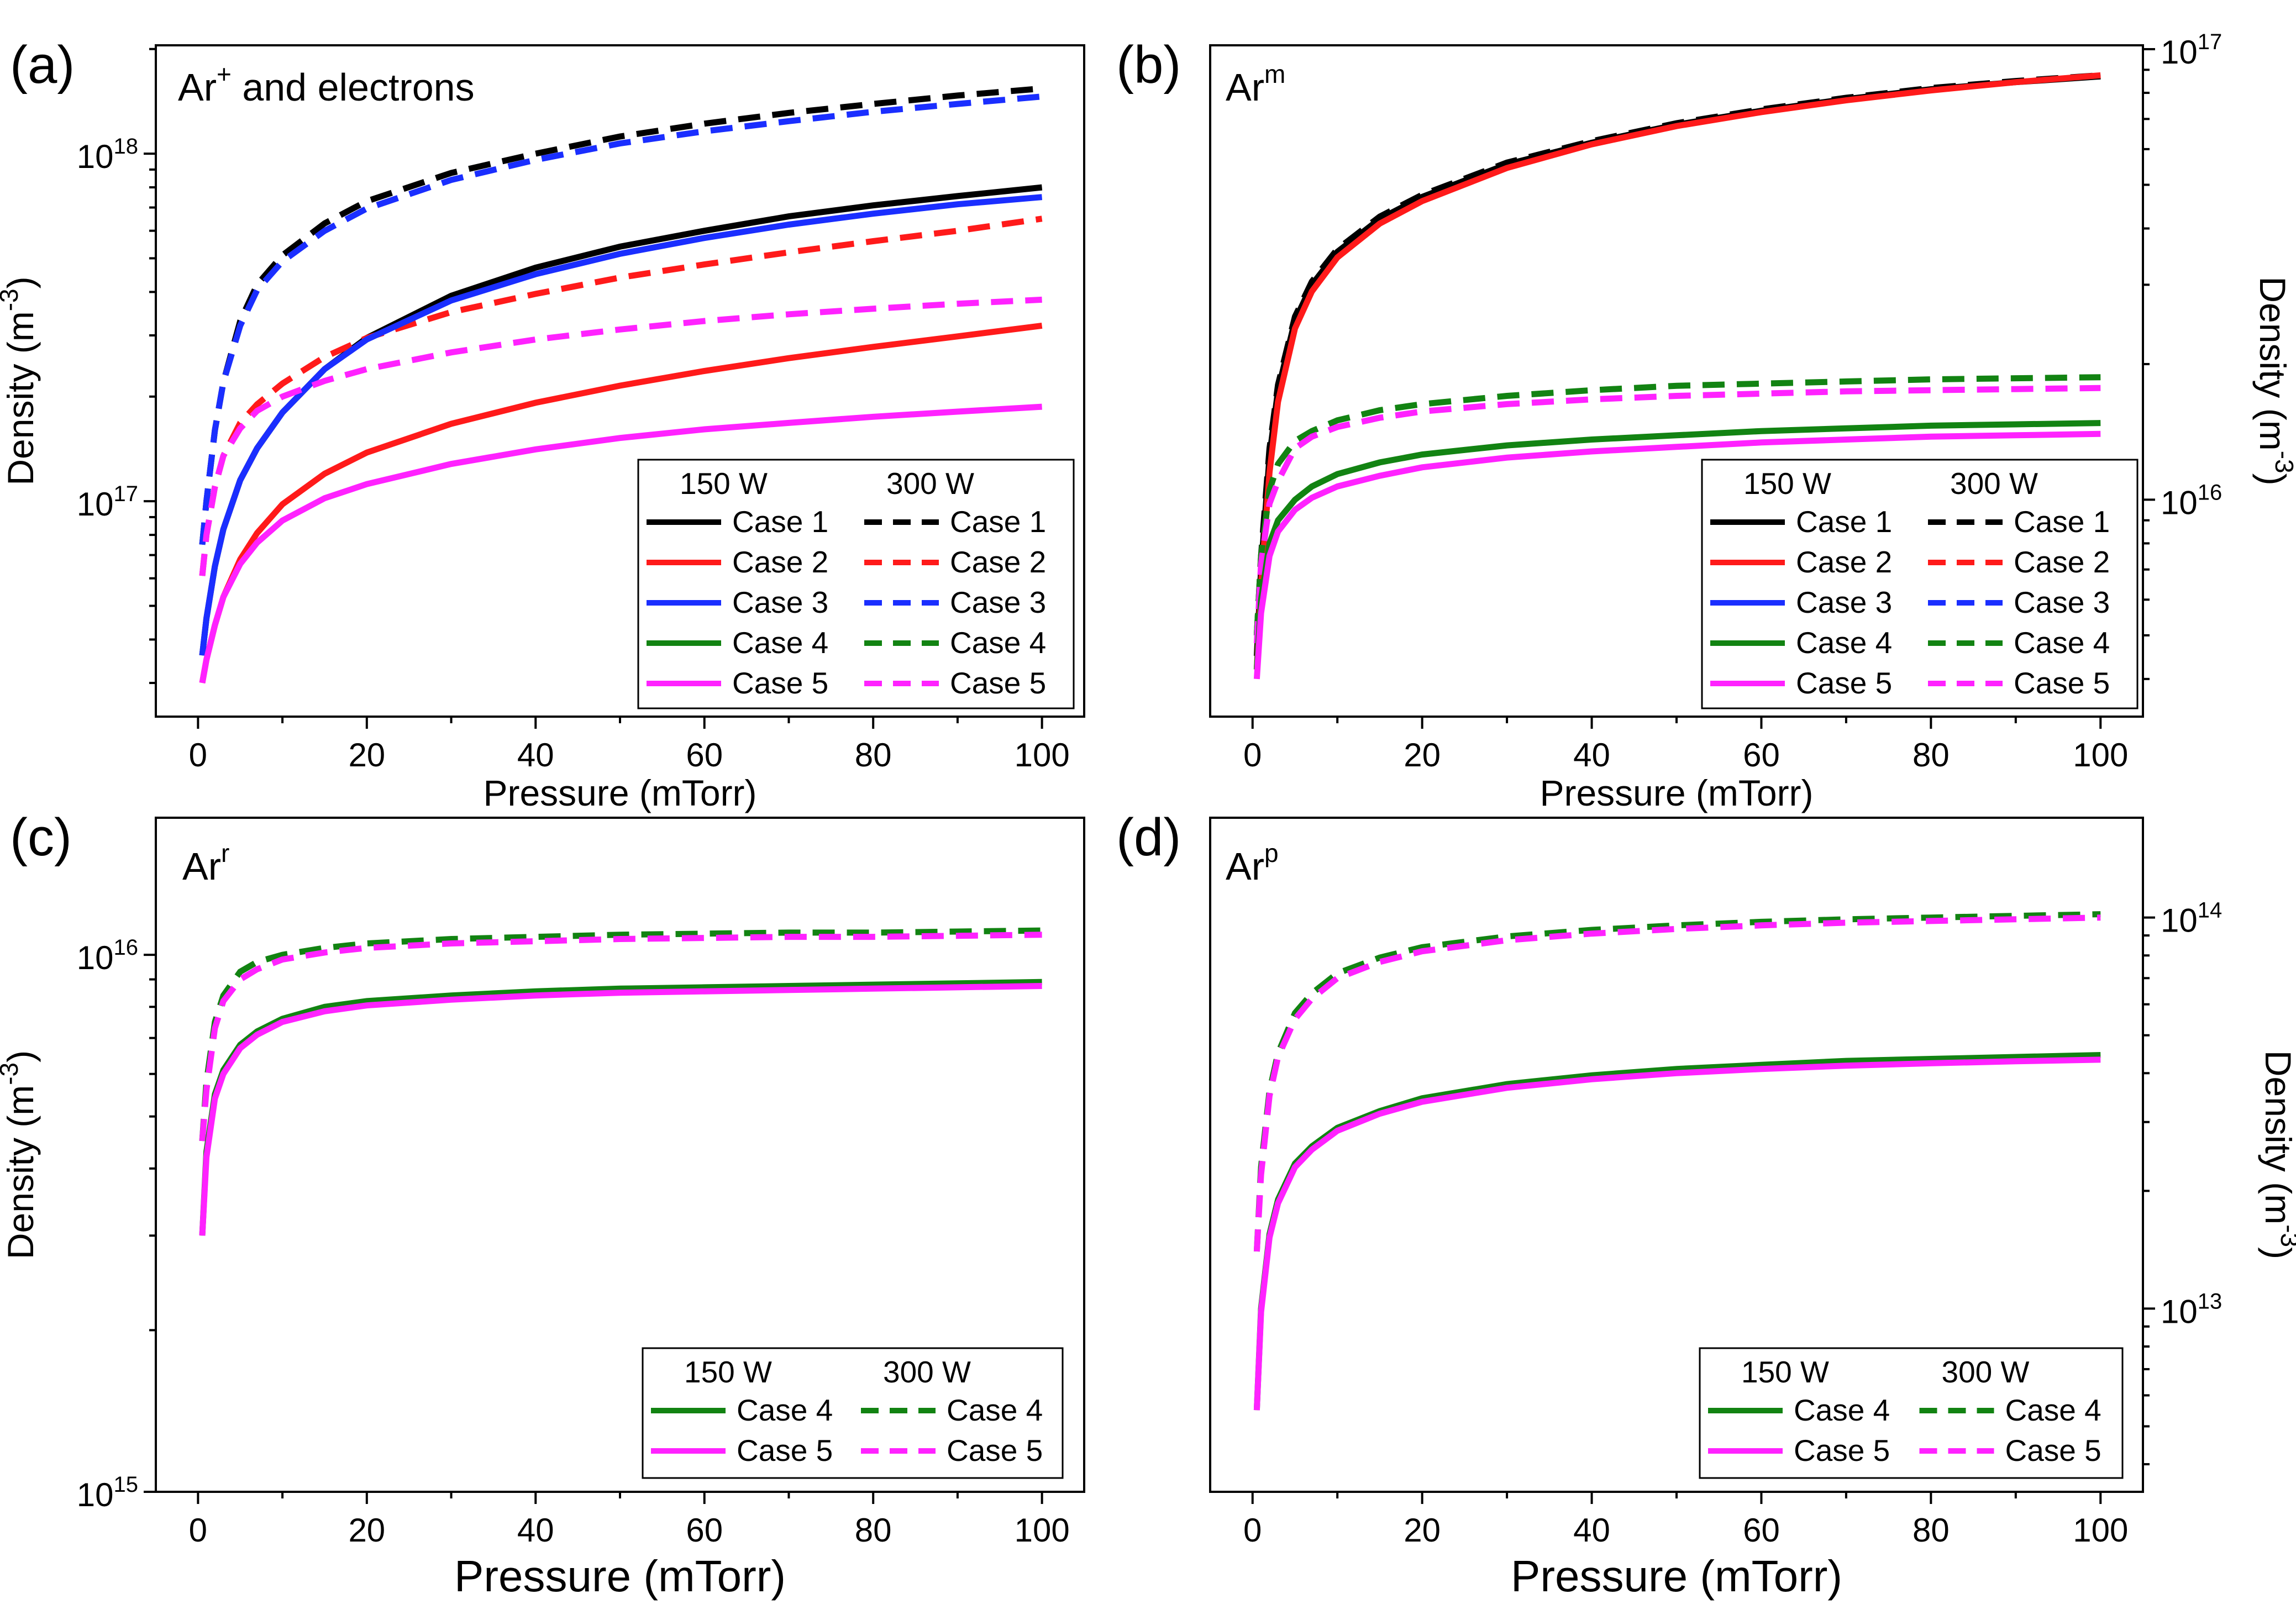 The image size is (2296, 1620). What do you see at coordinates (205, 863) in the screenshot?
I see `species-label: Arr` at bounding box center [205, 863].